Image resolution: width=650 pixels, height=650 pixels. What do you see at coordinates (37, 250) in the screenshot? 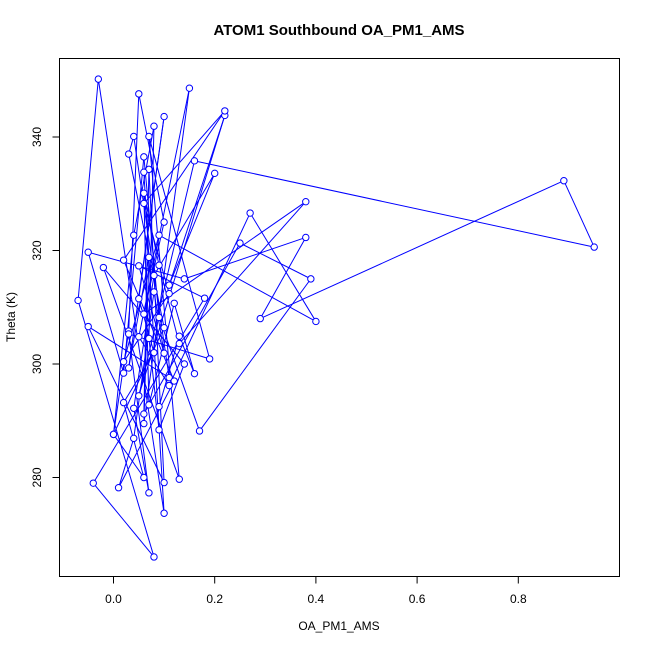
I see `y-tick-label: 320` at bounding box center [37, 250].